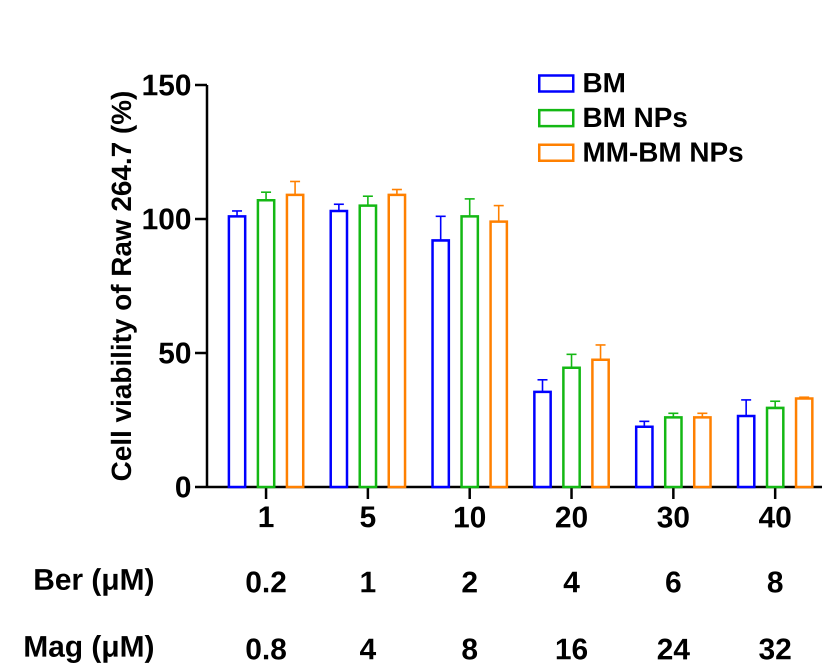  Describe the element at coordinates (166, 85) in the screenshot. I see `y-tick-label: 150` at that location.